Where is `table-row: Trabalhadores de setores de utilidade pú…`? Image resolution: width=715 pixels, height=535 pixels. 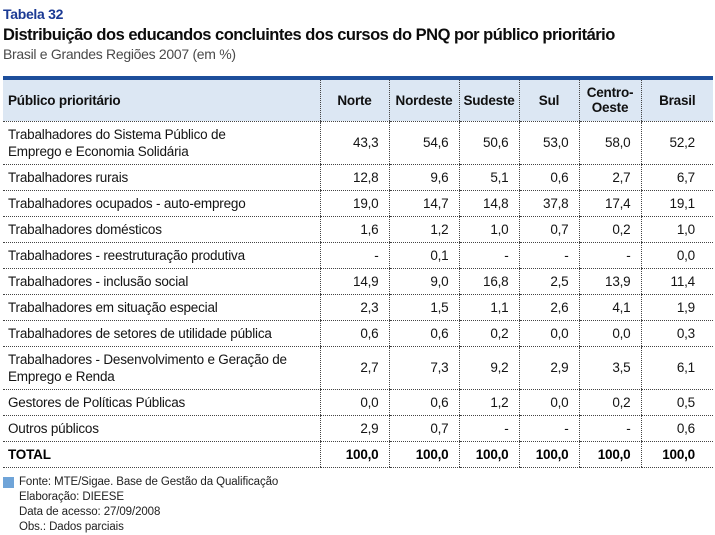
table-row: Trabalhadores de setores de utilidade pú… is located at coordinates (358, 333).